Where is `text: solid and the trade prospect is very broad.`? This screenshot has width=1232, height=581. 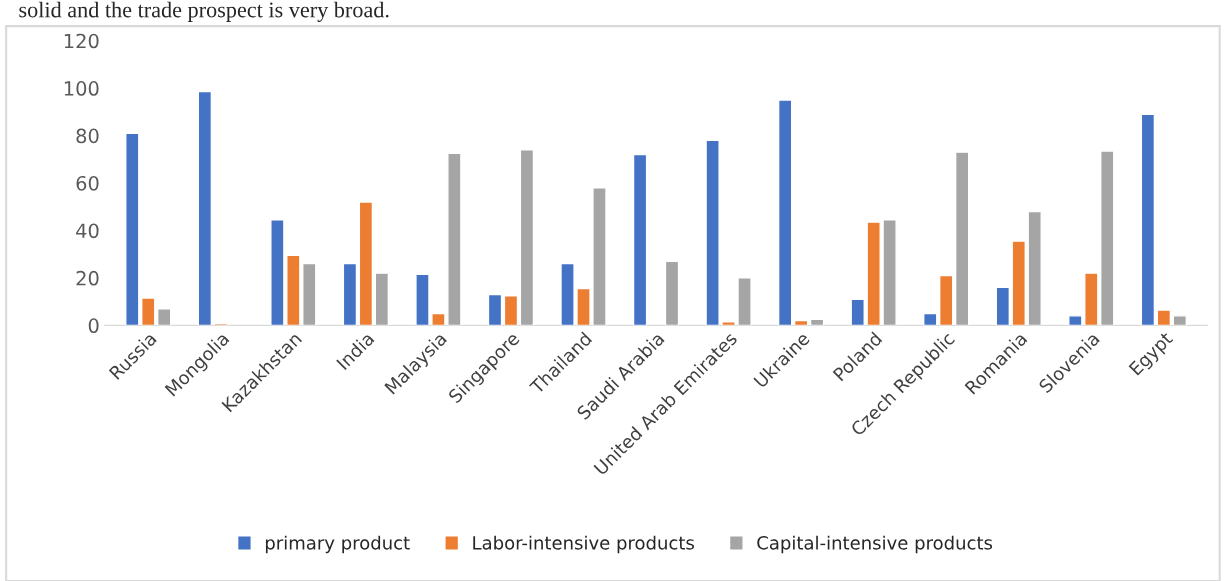
text: solid and the trade prospect is very broad. is located at coordinates (204, 11).